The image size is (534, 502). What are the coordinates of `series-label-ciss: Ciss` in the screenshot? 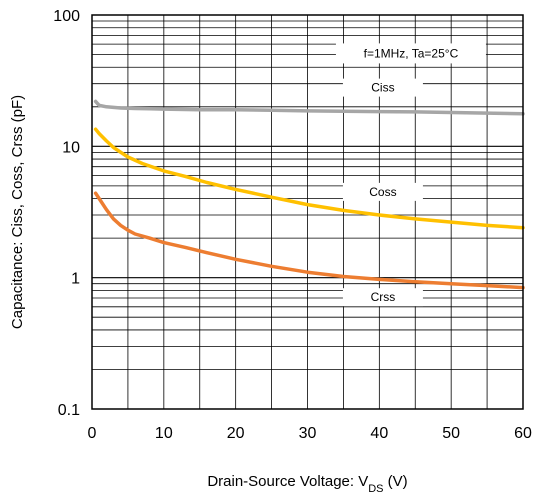 It's located at (382, 88).